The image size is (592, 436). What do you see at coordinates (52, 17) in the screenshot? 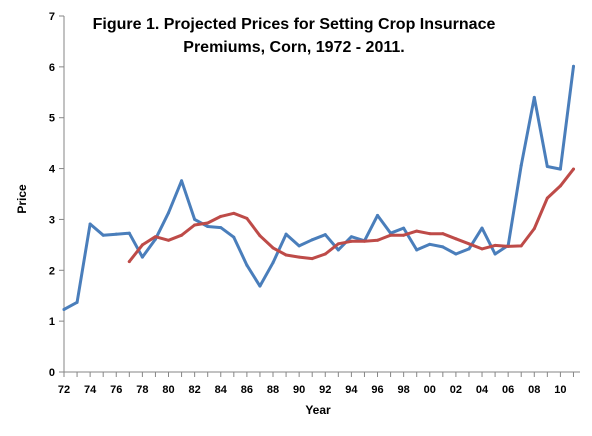
I see `y-tick-label: 7` at bounding box center [52, 17].